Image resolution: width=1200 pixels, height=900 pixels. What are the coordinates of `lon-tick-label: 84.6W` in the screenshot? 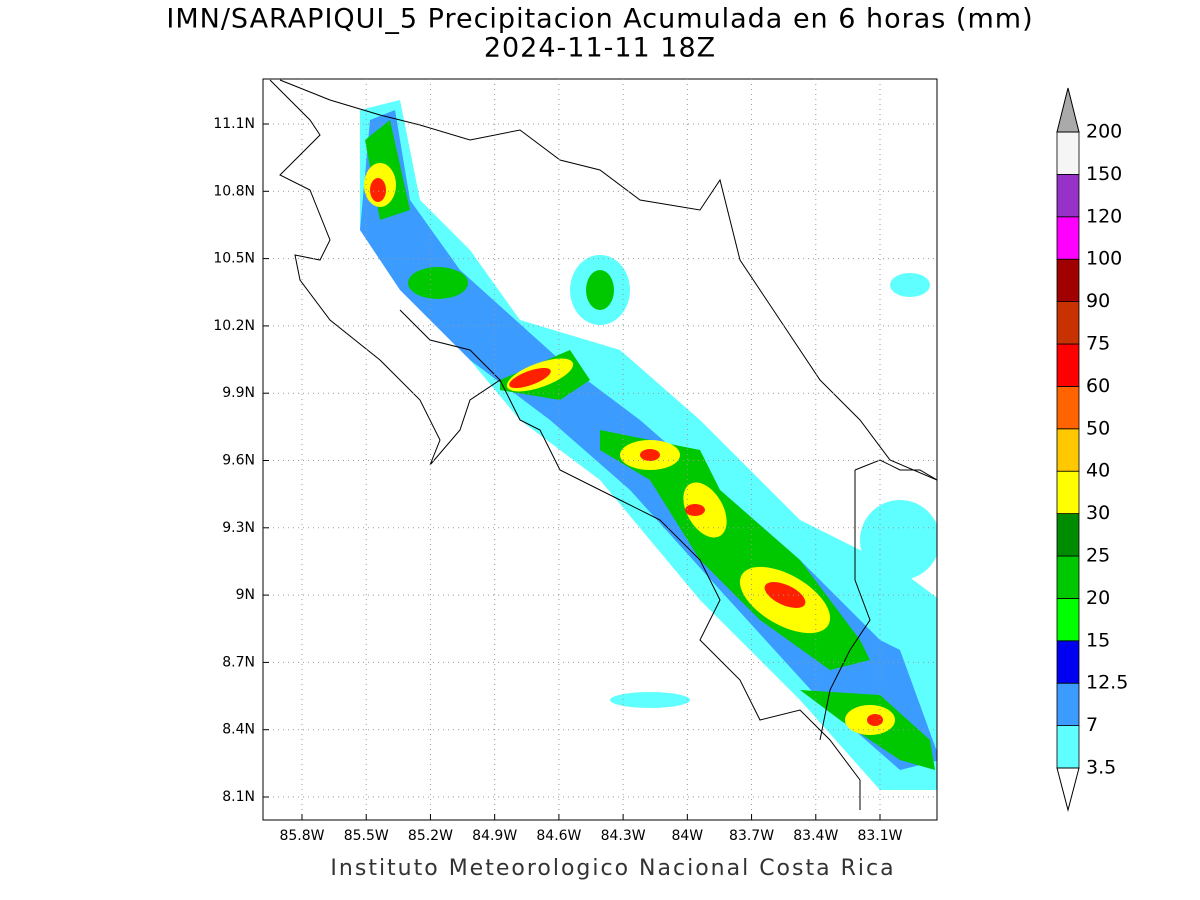 It's located at (558, 836).